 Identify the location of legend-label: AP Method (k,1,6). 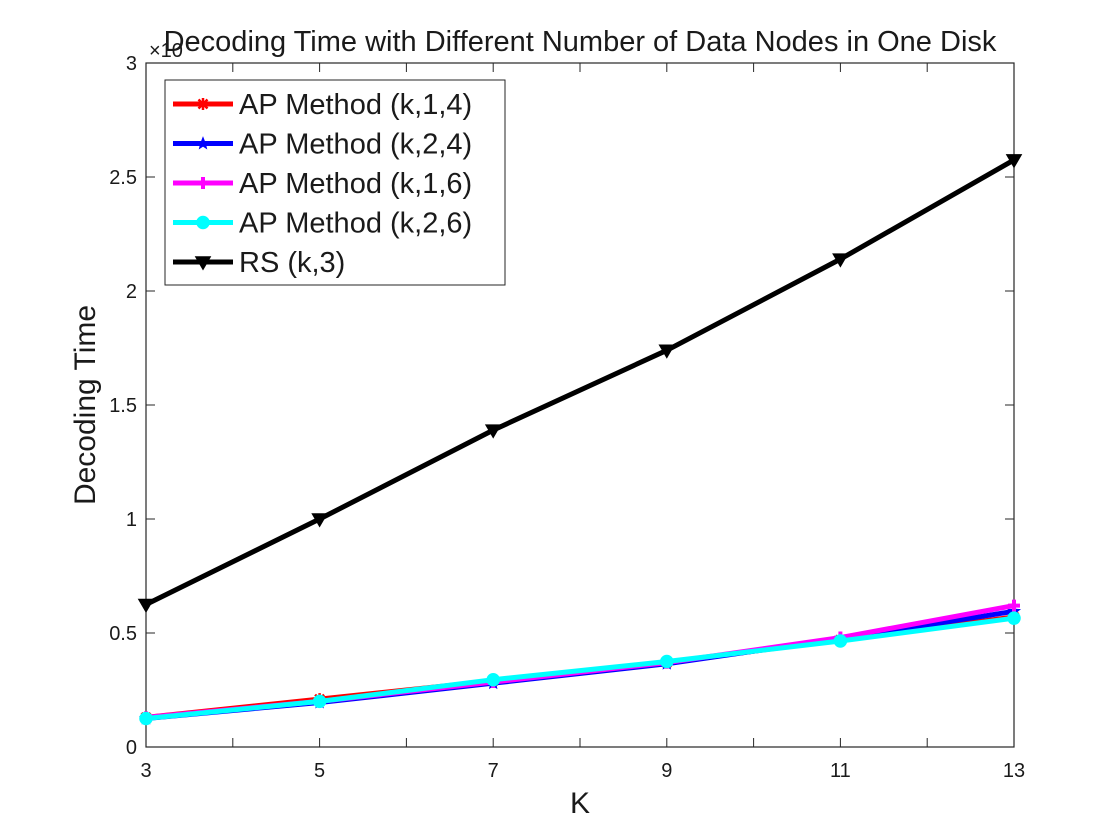
(355, 184).